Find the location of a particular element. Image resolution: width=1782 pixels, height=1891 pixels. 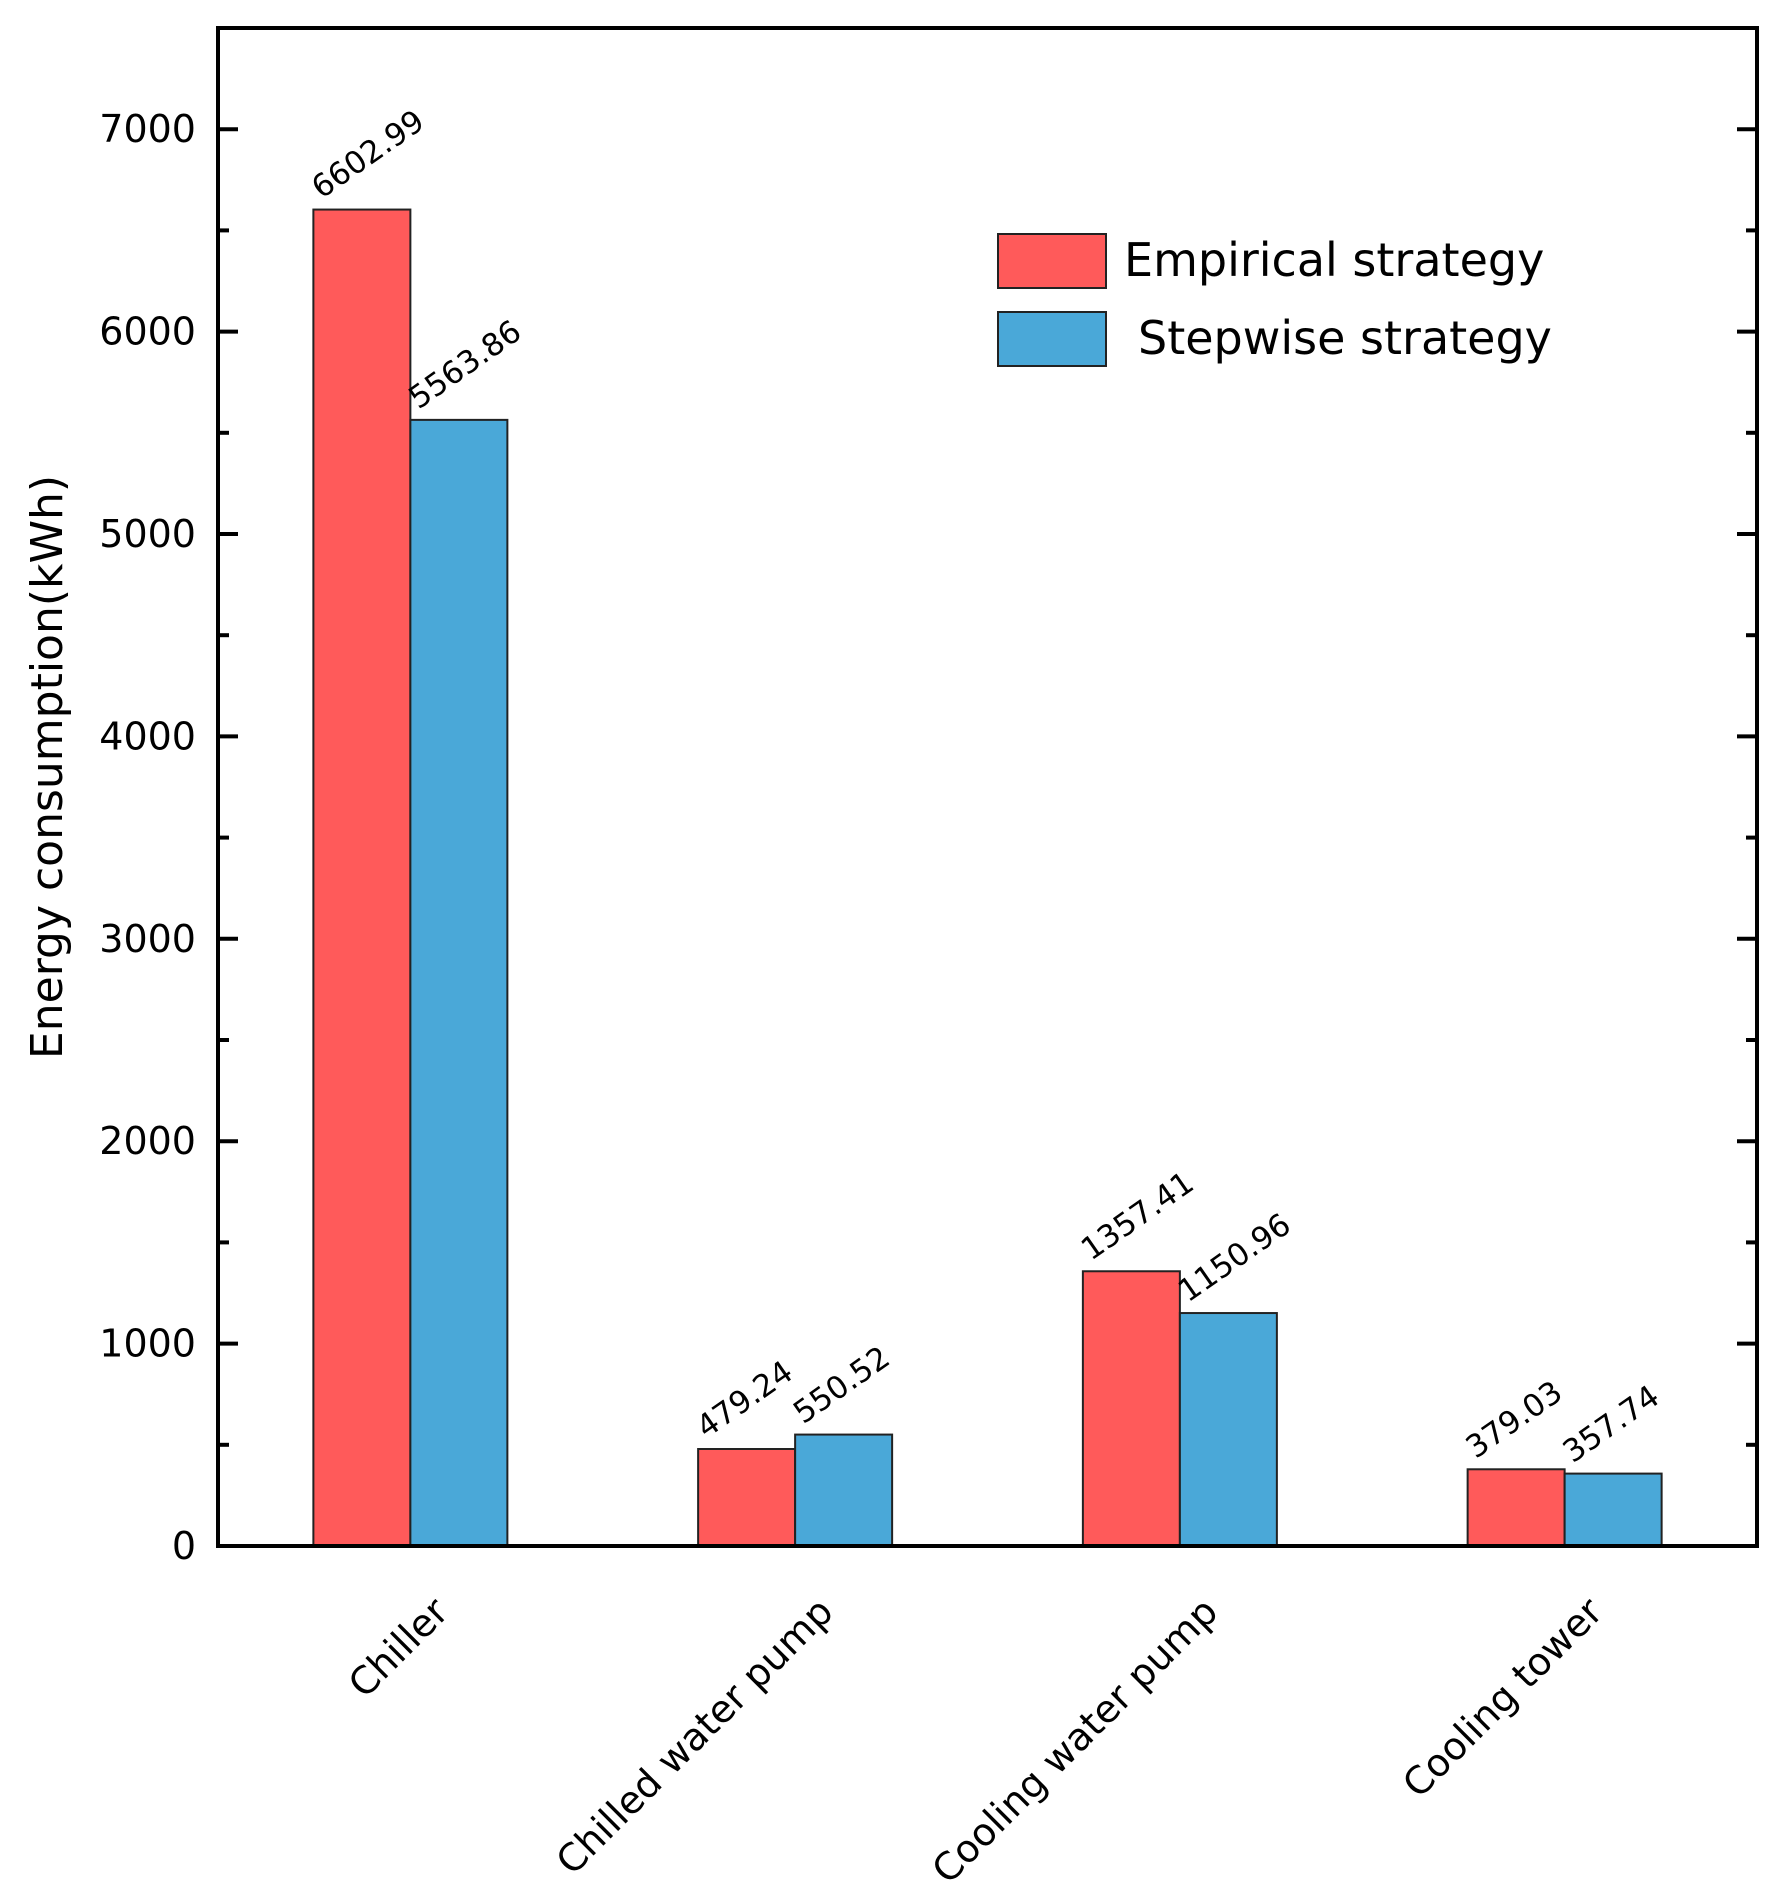

y-tick-labels: 0 1000 2000 3000 4000 5000 6000 7000 is located at coordinates (147, 837).